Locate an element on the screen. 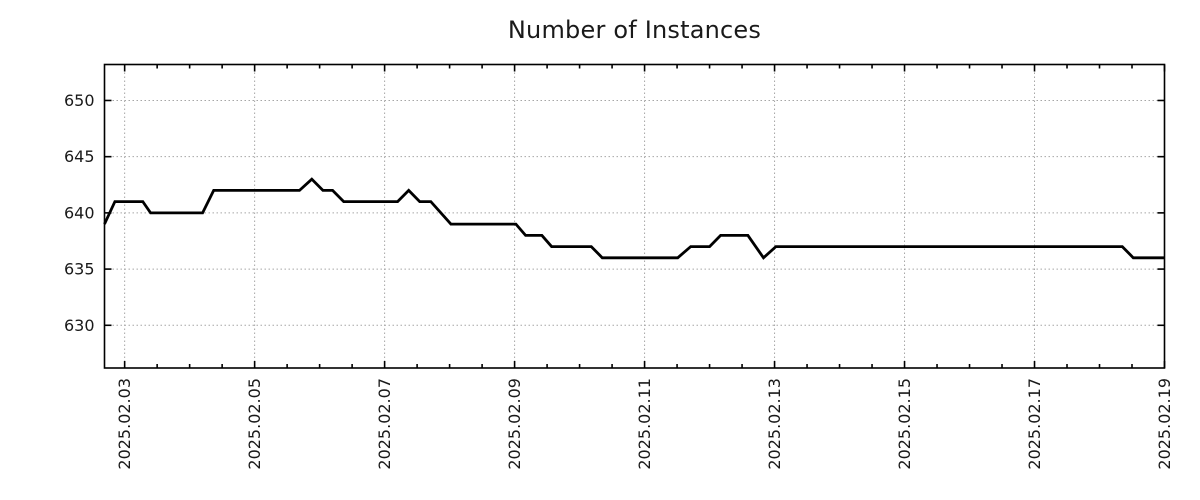  x-tick-label: 2025.02.05 is located at coordinates (254, 424).